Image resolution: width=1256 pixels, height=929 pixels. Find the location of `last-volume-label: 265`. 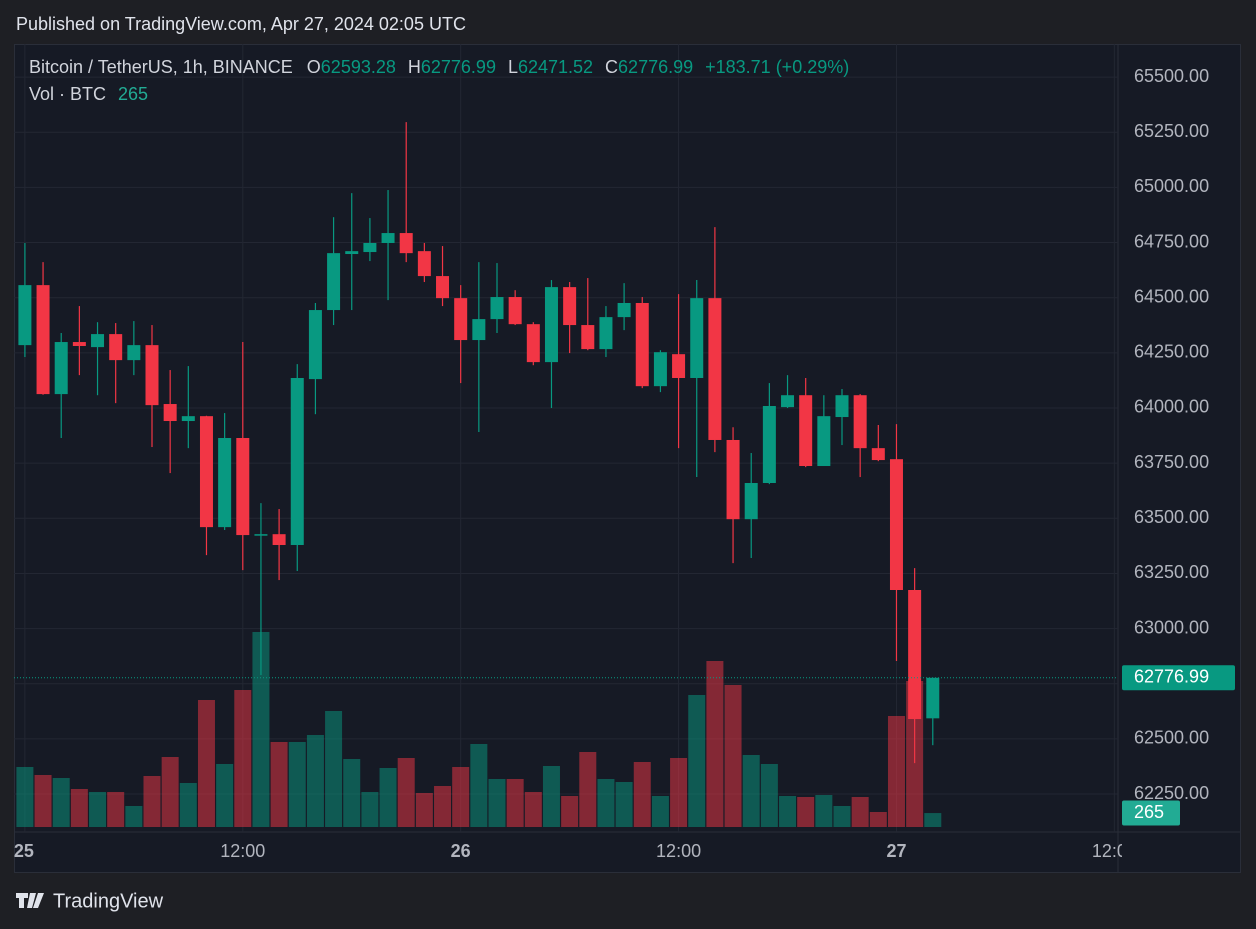

last-volume-label: 265 is located at coordinates (1149, 812).